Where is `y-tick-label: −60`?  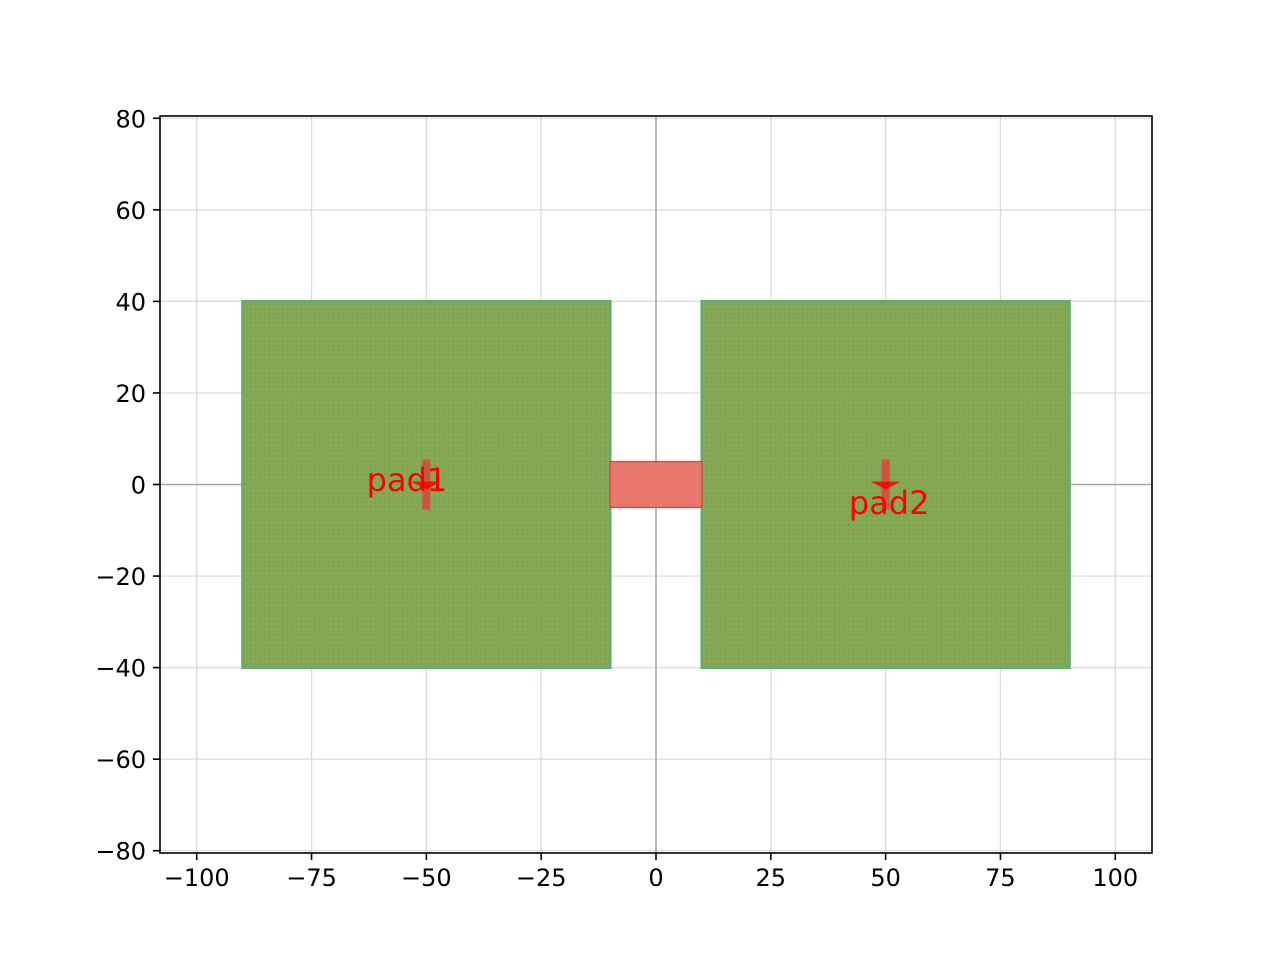 y-tick-label: −60 is located at coordinates (120, 760).